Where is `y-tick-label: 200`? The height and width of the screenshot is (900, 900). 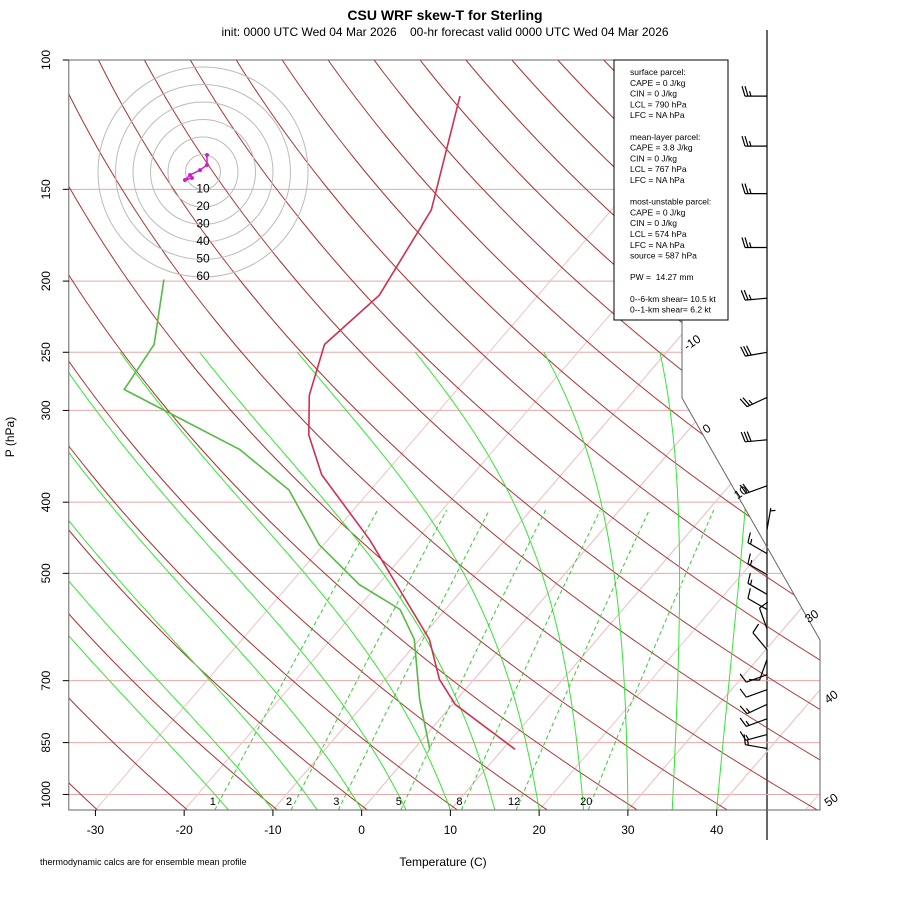
y-tick-label: 200 is located at coordinates (46, 281).